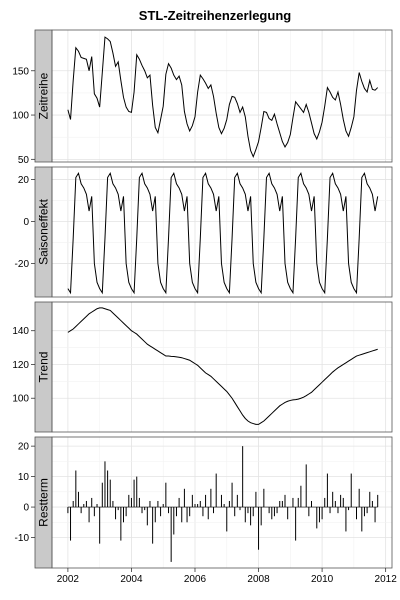 The width and height of the screenshot is (400, 600). Describe the element at coordinates (20, 331) in the screenshot. I see `y-tick-label: 140` at that location.